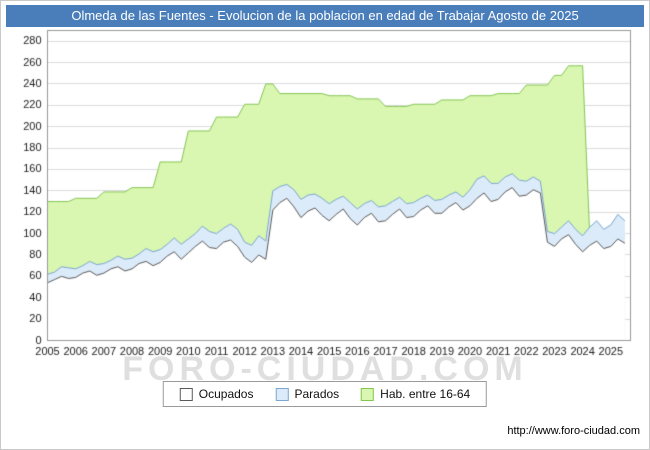 The width and height of the screenshot is (650, 450). What do you see at coordinates (317, 394) in the screenshot?
I see `legend-label-parados: Parados` at bounding box center [317, 394].